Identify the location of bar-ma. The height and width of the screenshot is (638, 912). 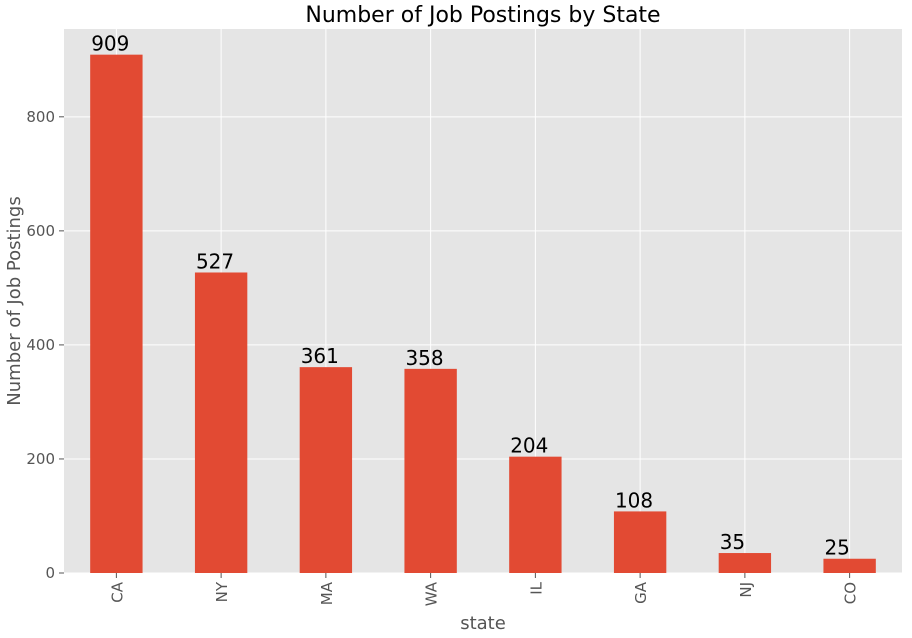
(326, 470).